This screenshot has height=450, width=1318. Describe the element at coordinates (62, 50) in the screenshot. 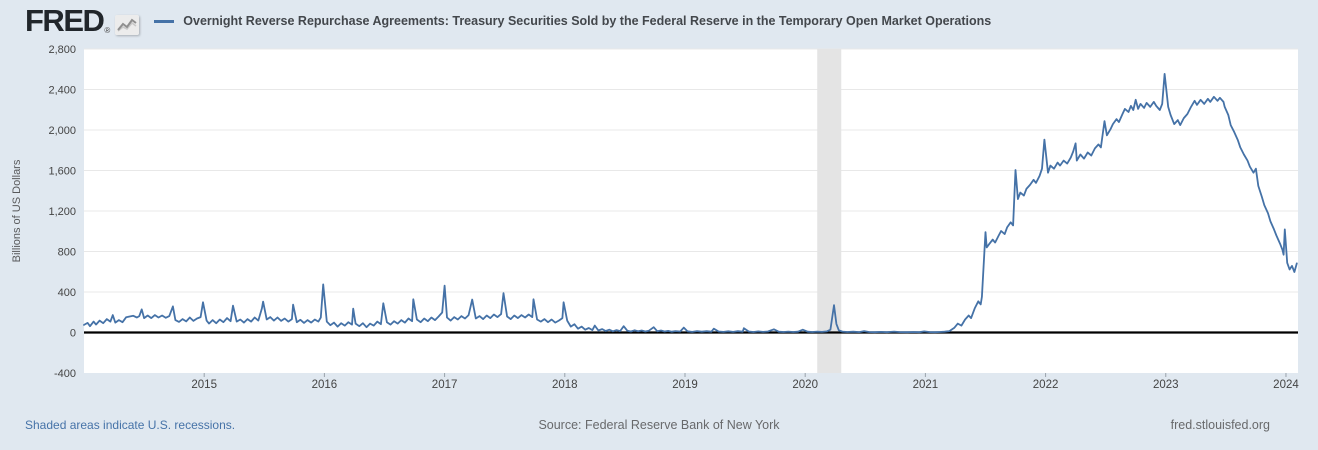

I see `y-tick-label: 2,800` at that location.